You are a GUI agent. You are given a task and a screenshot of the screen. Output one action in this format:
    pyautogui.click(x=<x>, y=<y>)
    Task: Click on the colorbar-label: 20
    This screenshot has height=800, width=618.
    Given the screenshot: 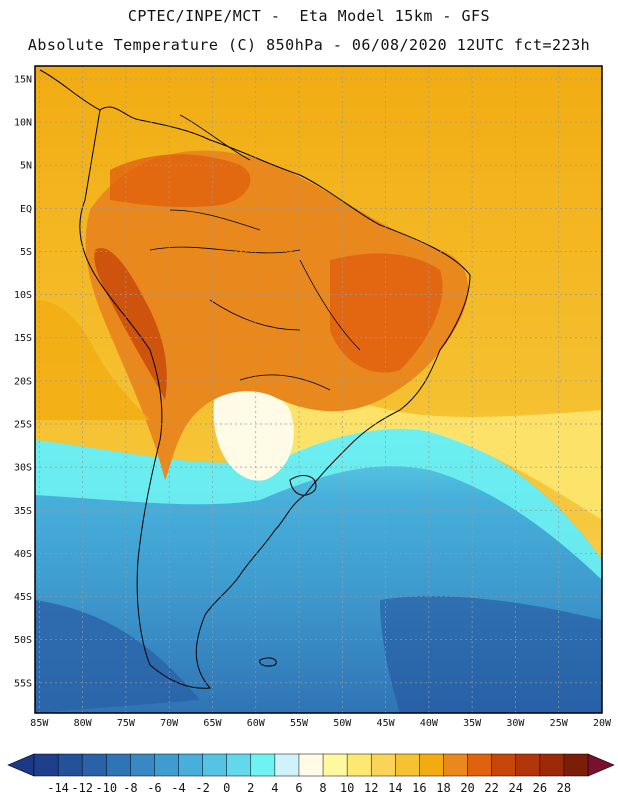 What is the action you would take?
    pyautogui.click(x=467, y=788)
    